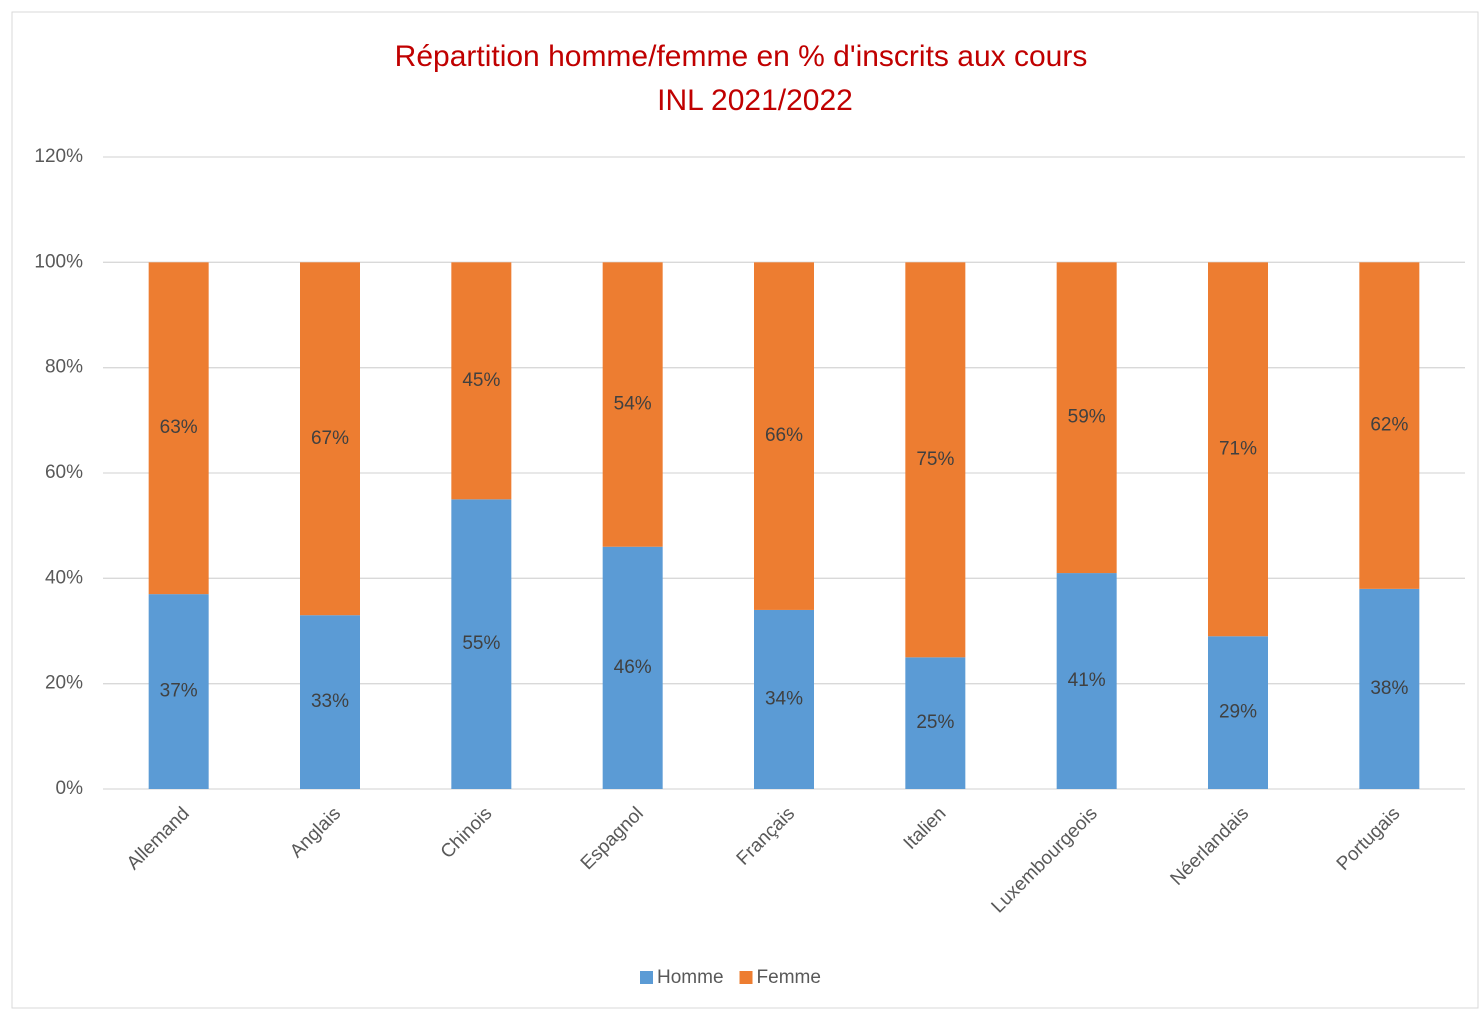  I want to click on data-label: 66%, so click(784, 435).